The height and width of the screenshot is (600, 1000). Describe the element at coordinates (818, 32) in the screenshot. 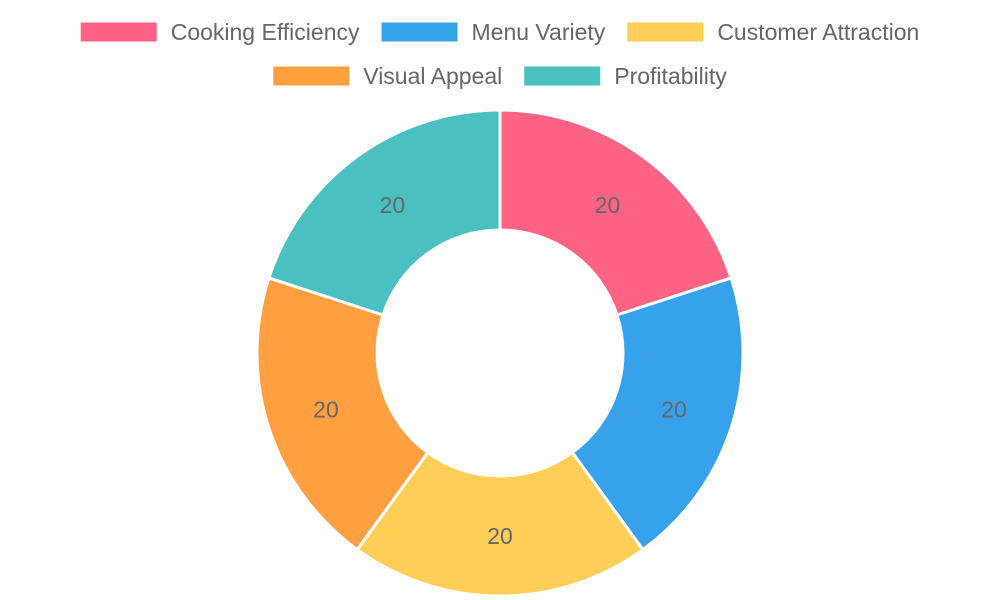

I see `legend-label: Customer Attraction` at that location.